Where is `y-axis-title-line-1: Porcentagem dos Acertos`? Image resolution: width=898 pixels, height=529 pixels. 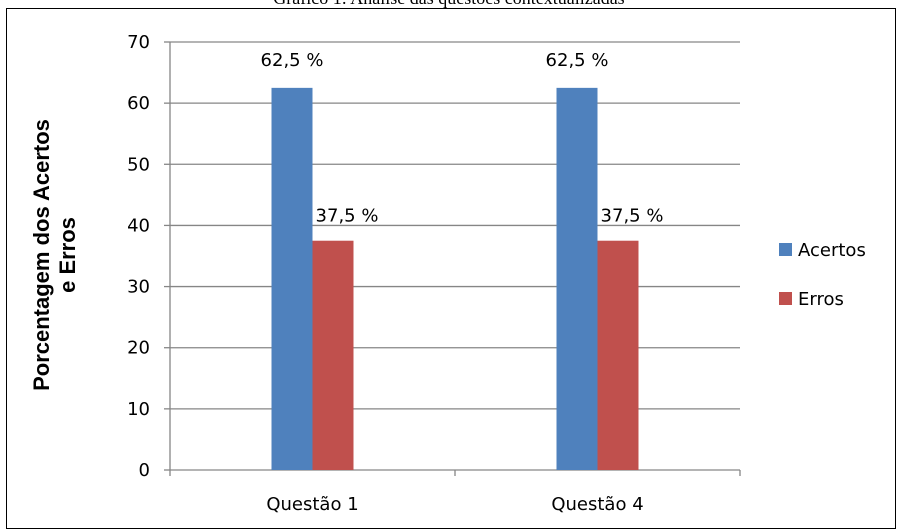
y-axis-title-line-1: Porcentagem dos Acertos is located at coordinates (41, 255).